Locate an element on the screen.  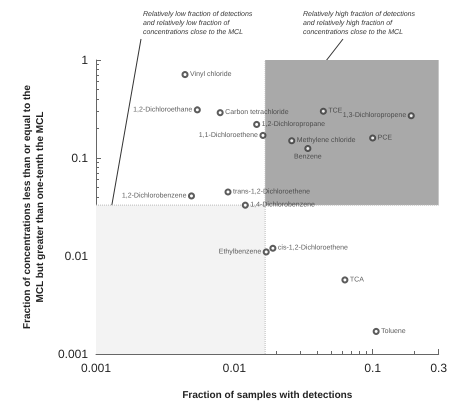
y-tick-label: 1 is located at coordinates (84, 60).